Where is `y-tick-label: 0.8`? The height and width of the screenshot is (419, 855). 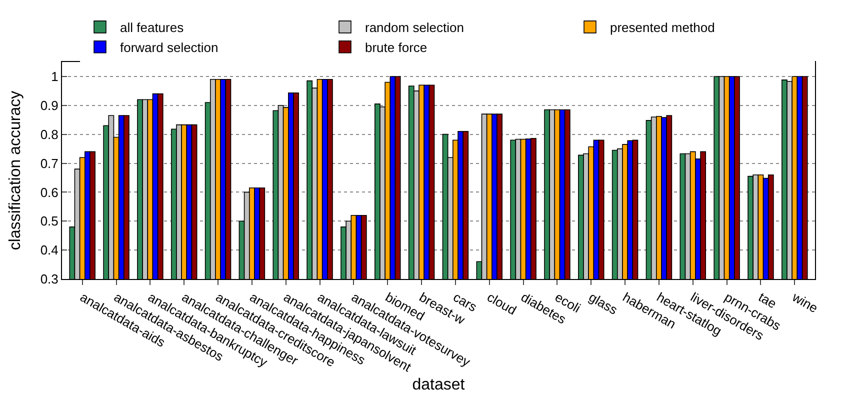 y-tick-label: 0.8 is located at coordinates (49, 134).